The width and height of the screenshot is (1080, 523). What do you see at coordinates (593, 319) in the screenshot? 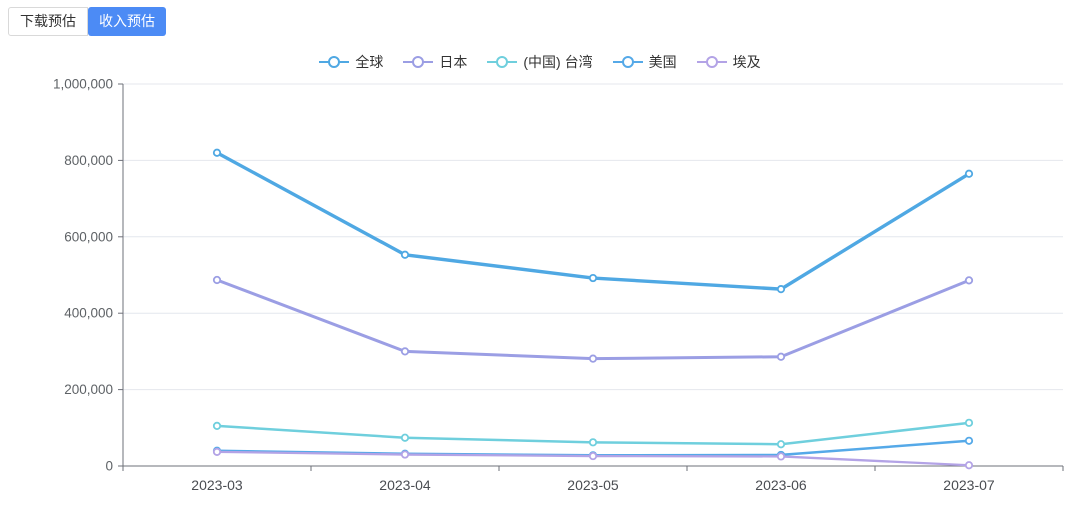
I see `series-line-japan` at bounding box center [593, 319].